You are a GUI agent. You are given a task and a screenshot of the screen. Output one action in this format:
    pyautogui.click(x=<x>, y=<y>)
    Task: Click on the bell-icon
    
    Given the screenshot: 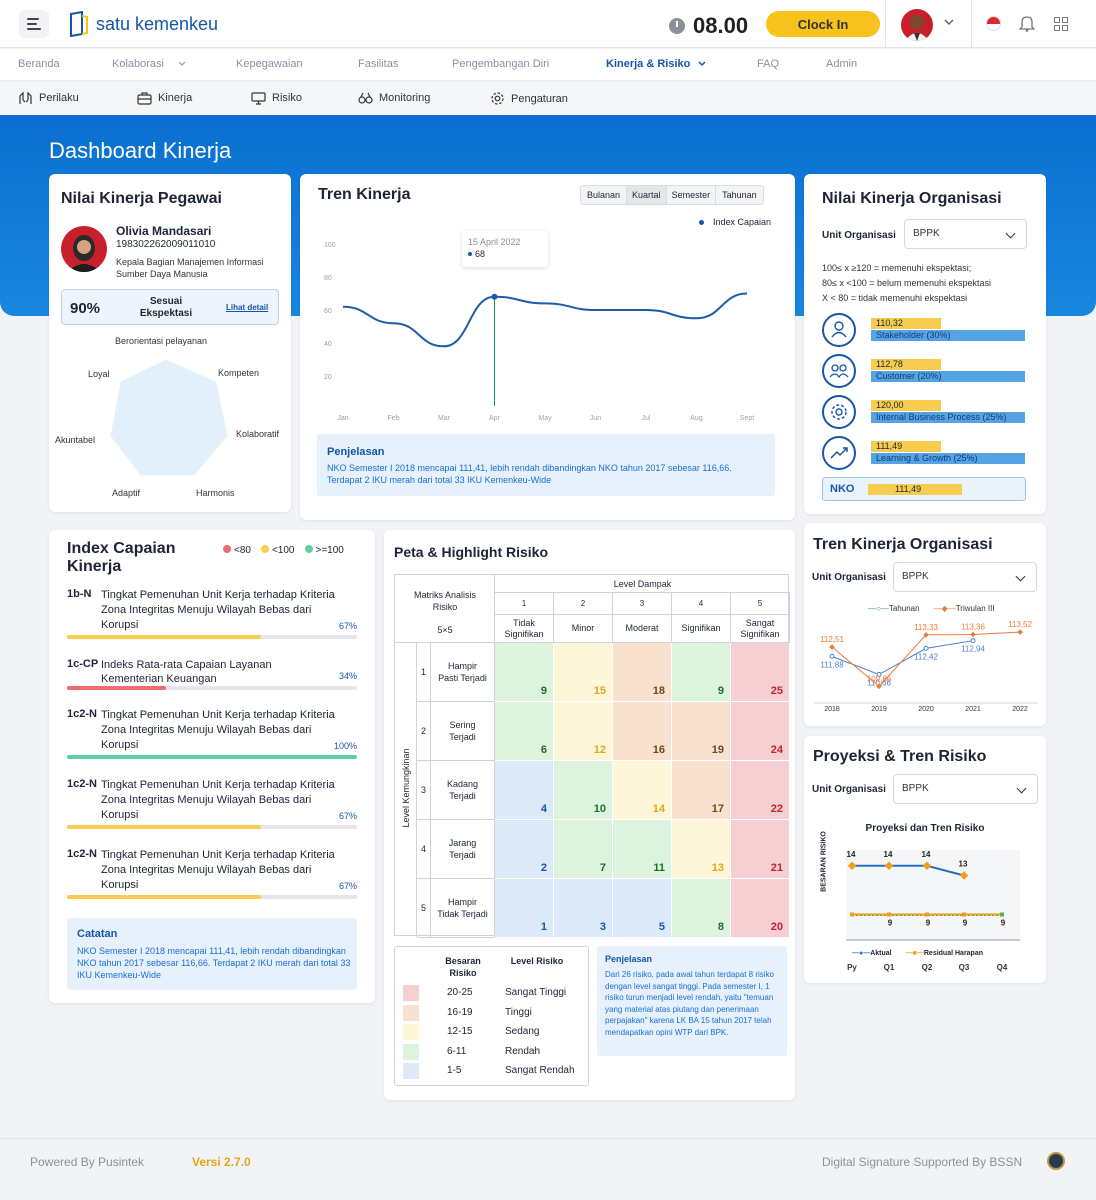 What is the action you would take?
    pyautogui.click(x=1027, y=23)
    